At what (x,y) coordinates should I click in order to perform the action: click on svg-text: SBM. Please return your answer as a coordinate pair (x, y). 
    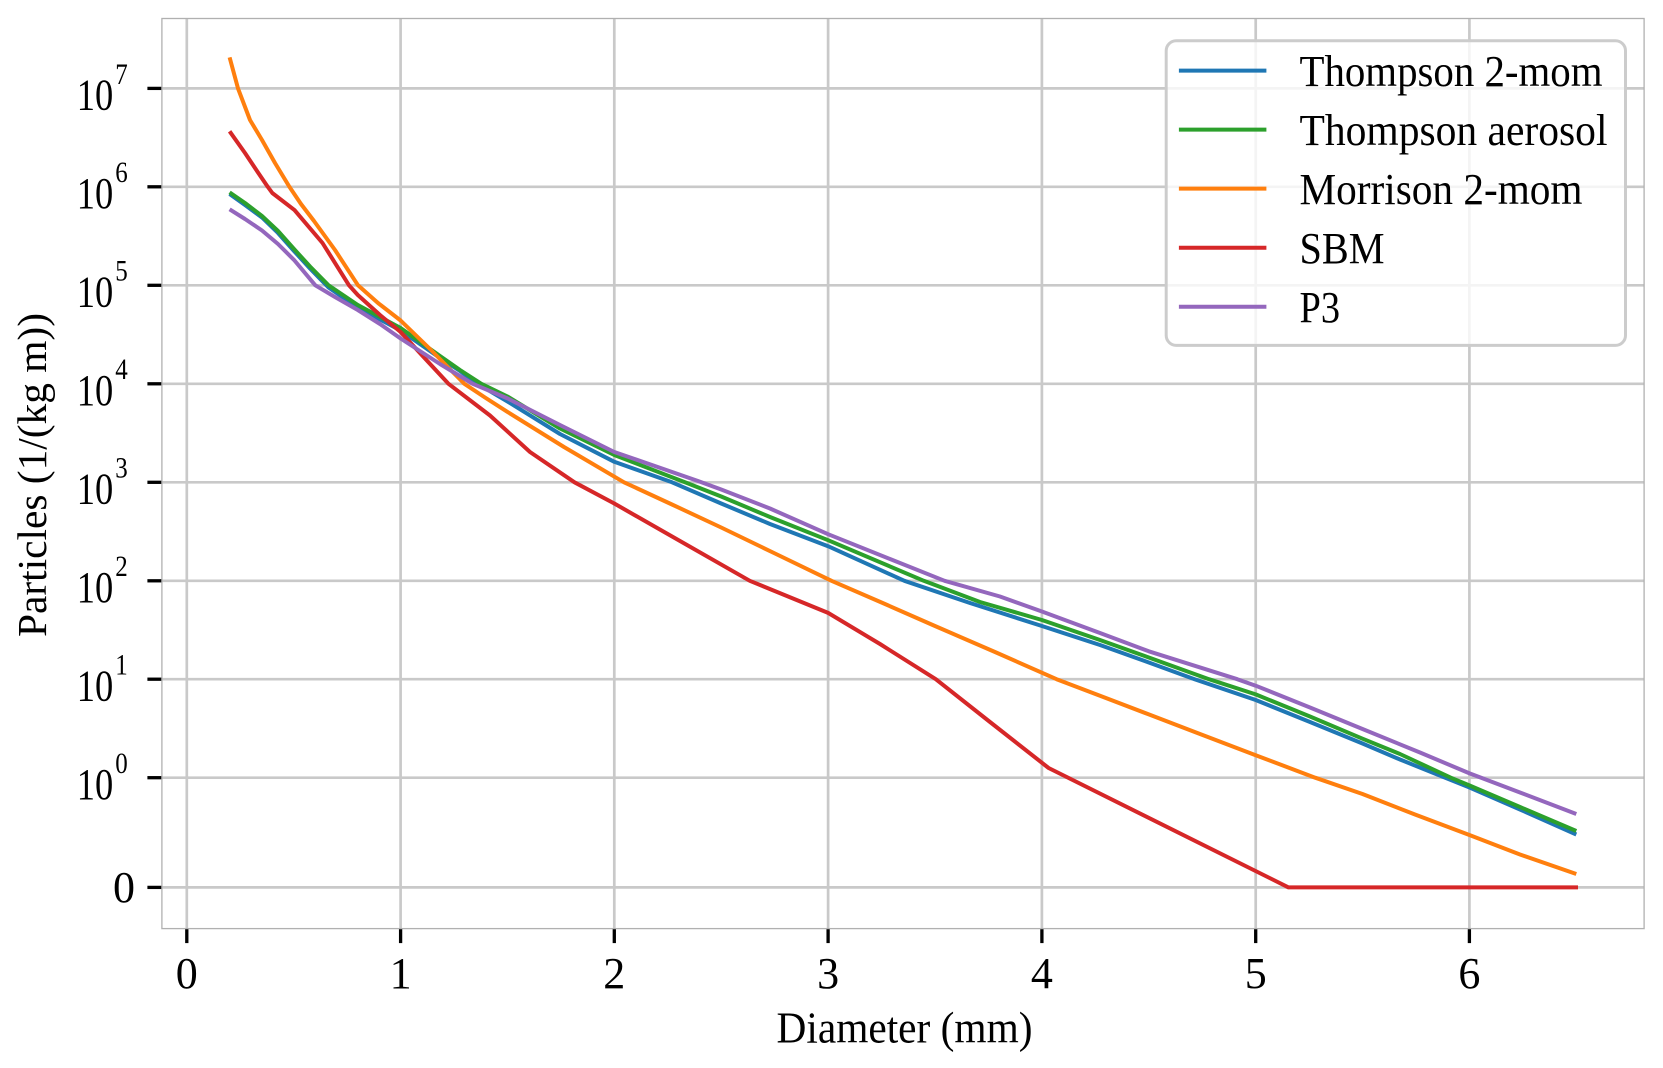
    Looking at the image, I should click on (1342, 248).